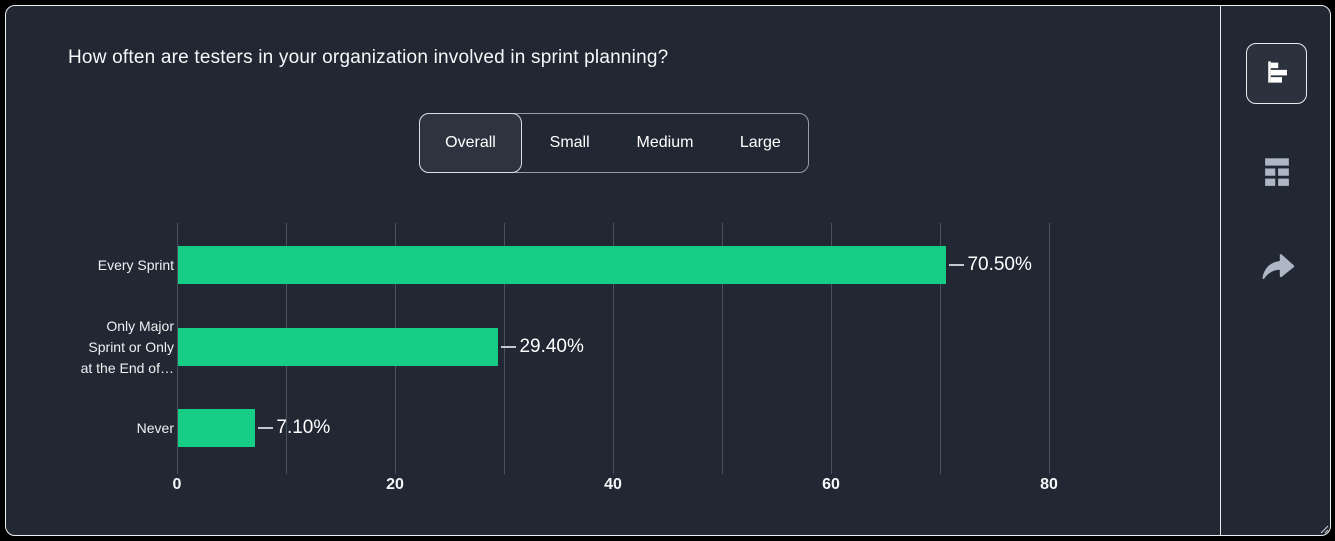 This screenshot has height=541, width=1335. What do you see at coordinates (1220, 270) in the screenshot?
I see `toolbar-divider` at bounding box center [1220, 270].